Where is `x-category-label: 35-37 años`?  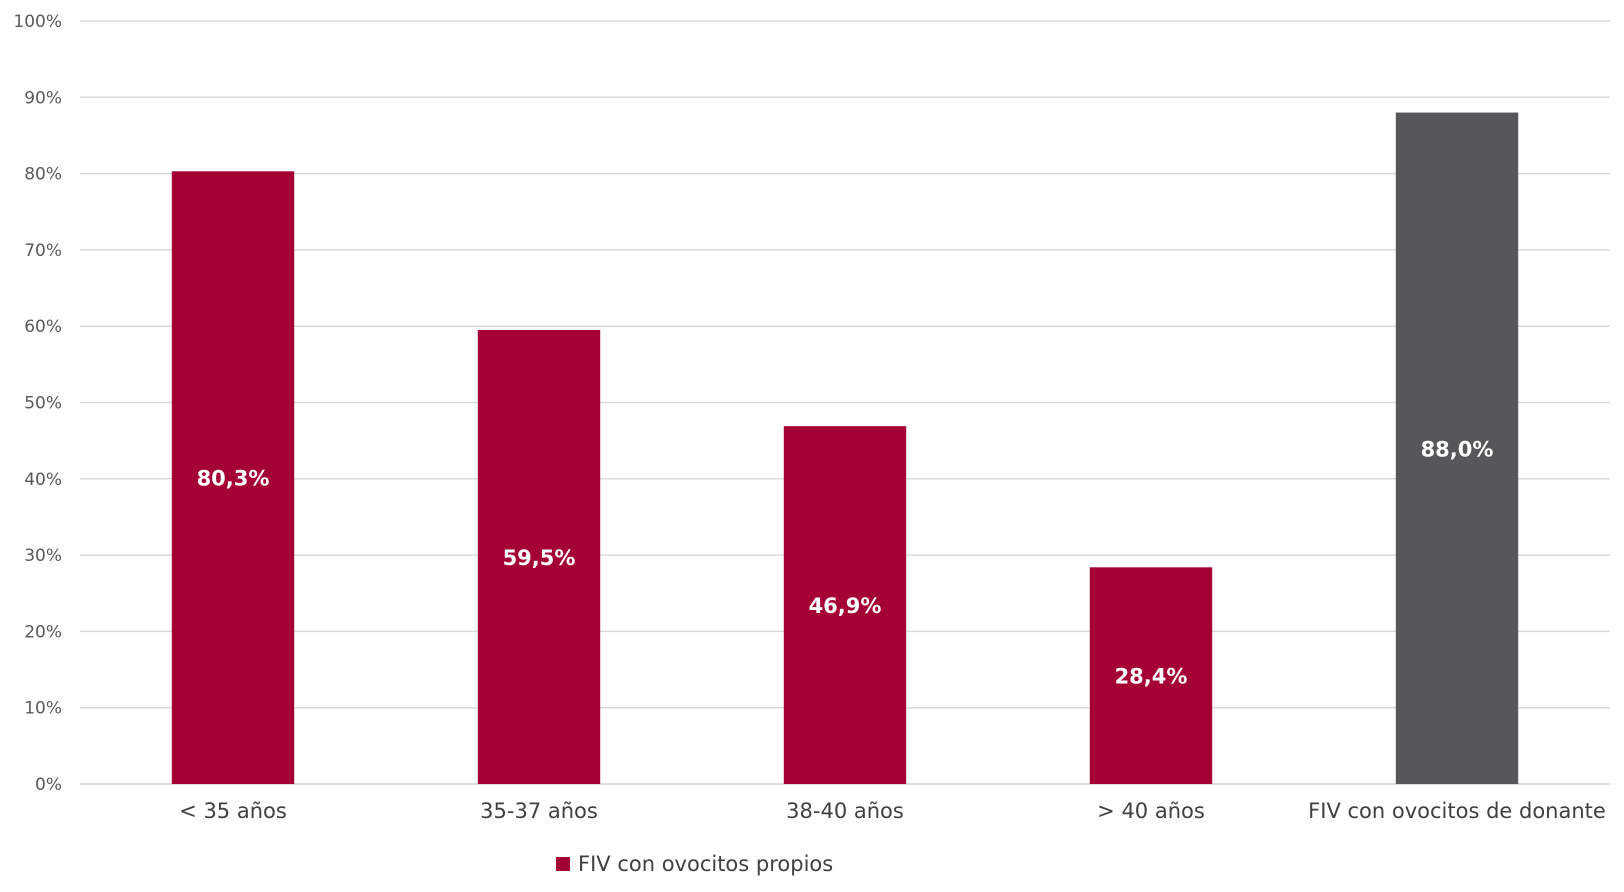 x-category-label: 35-37 años is located at coordinates (539, 811).